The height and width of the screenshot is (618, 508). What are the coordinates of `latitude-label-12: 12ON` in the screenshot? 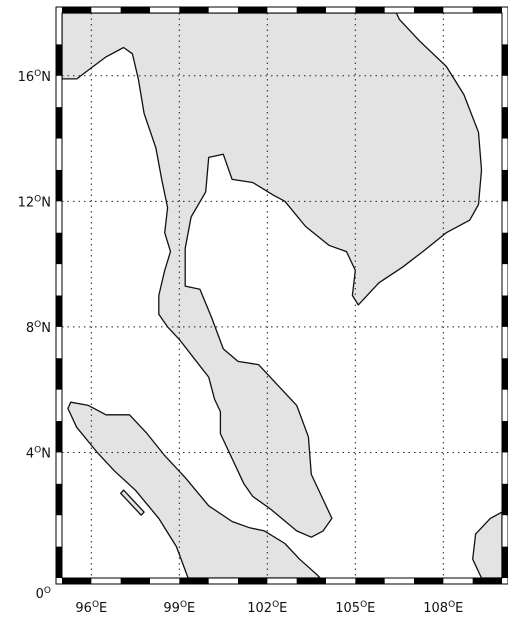 It's located at (34, 202).